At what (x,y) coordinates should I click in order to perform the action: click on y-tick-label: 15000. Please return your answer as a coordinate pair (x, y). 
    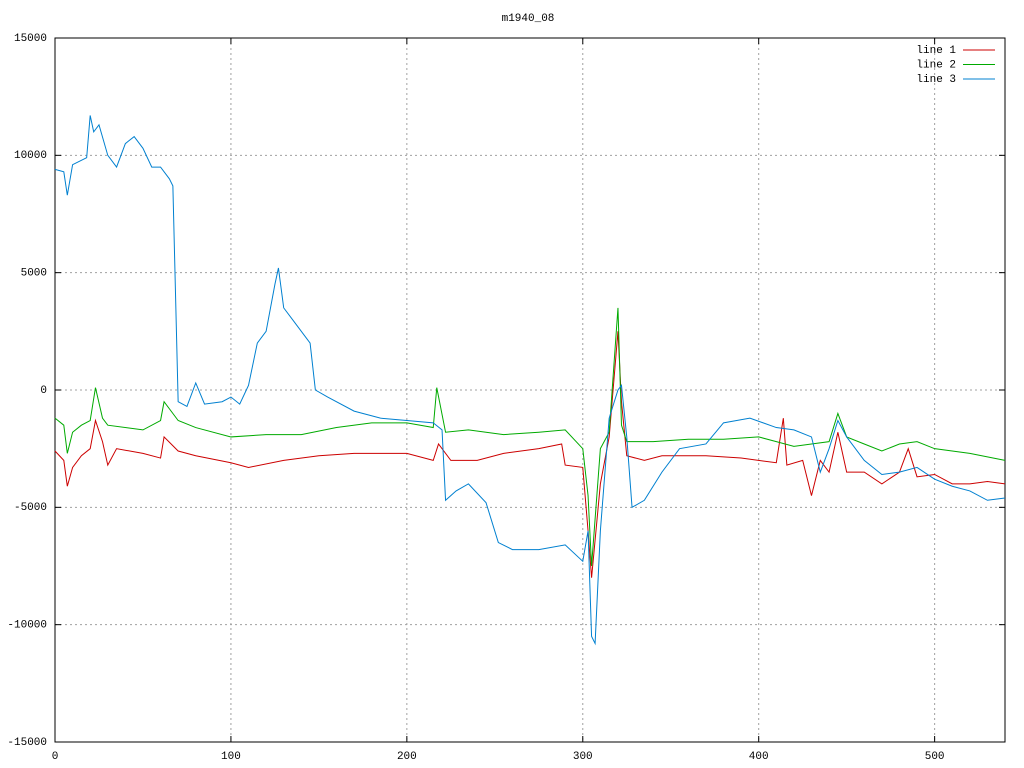
    Looking at the image, I should click on (30, 39).